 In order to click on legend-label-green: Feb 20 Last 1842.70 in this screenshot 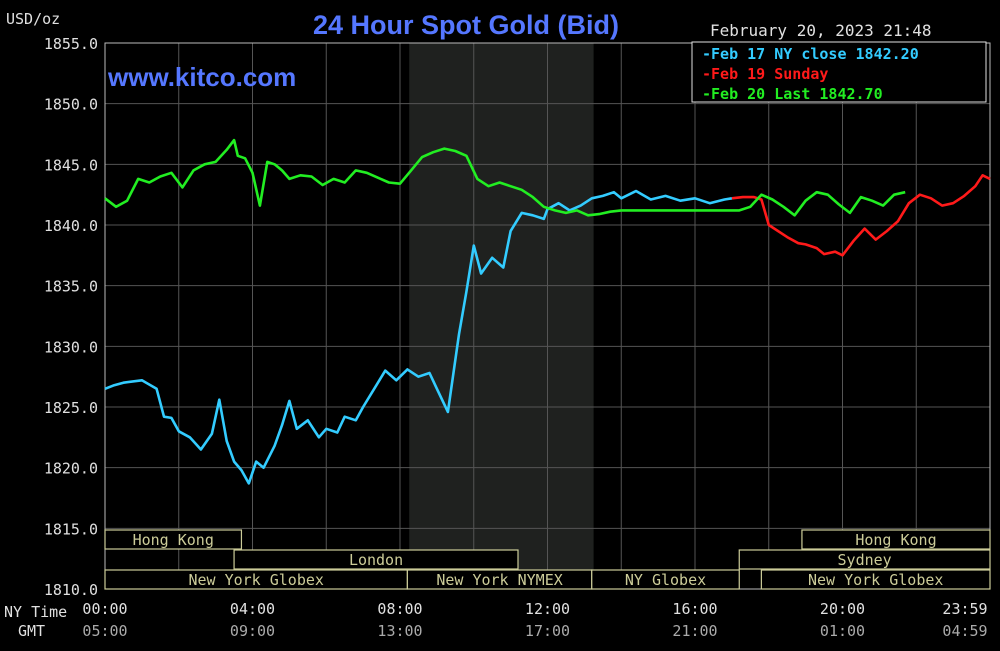, I will do `click(797, 94)`.